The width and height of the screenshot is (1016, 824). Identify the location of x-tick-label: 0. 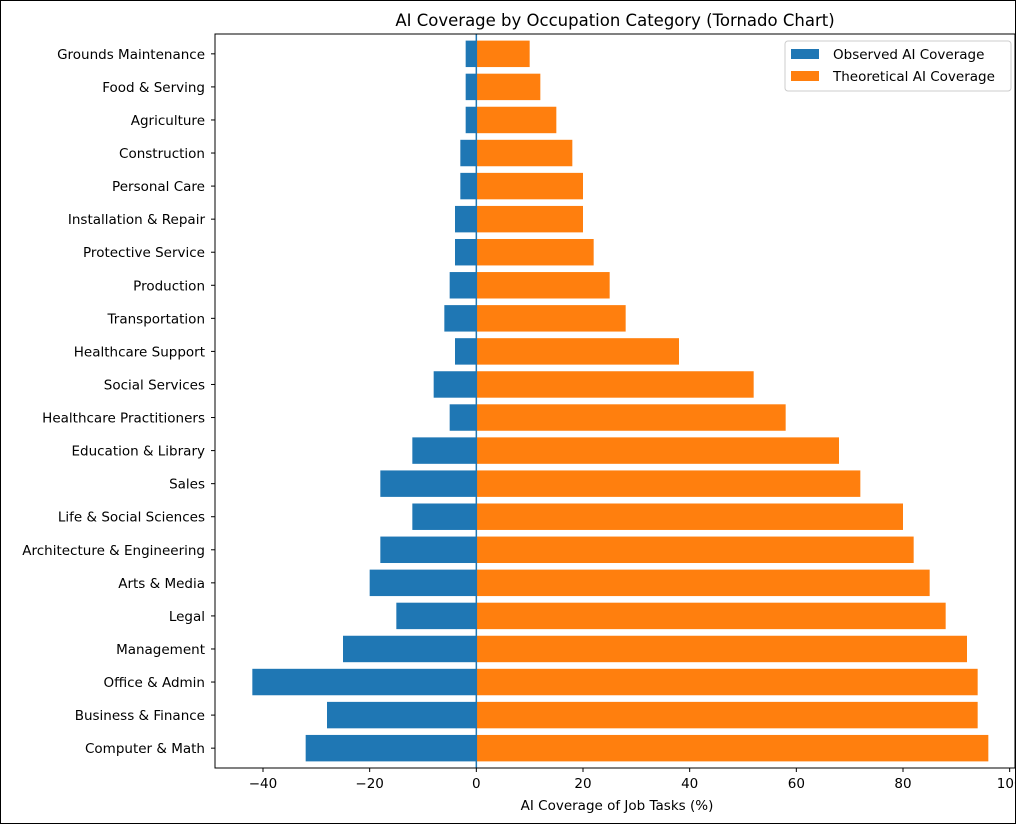
(476, 784).